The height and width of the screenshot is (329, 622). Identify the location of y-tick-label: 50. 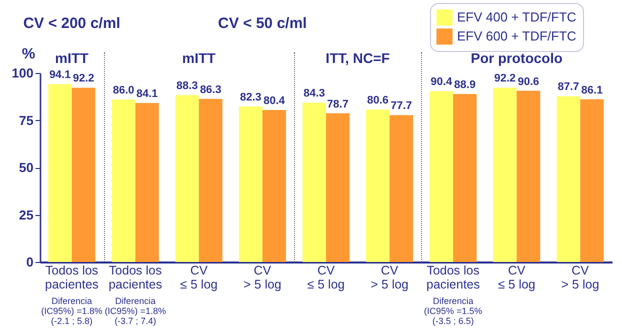
(26, 167).